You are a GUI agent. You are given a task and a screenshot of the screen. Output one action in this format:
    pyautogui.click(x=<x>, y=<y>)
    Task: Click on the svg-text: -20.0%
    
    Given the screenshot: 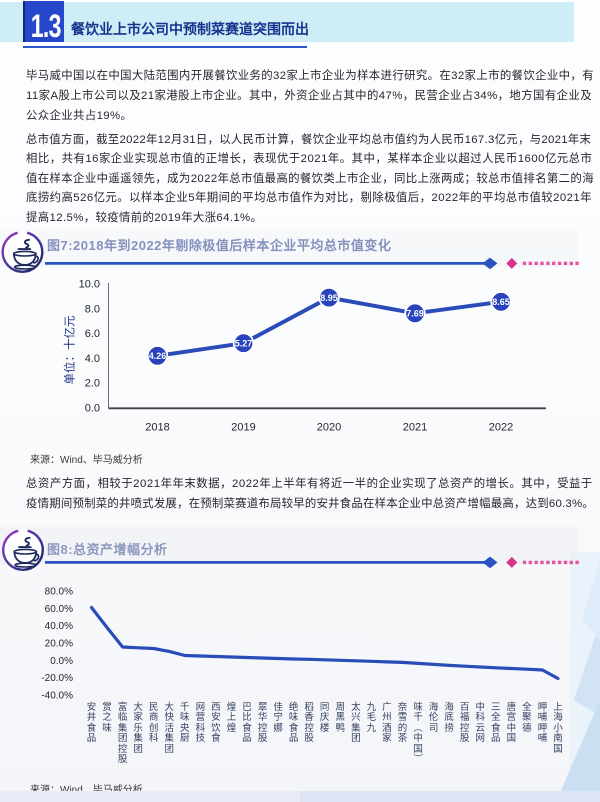 What is the action you would take?
    pyautogui.click(x=57, y=678)
    